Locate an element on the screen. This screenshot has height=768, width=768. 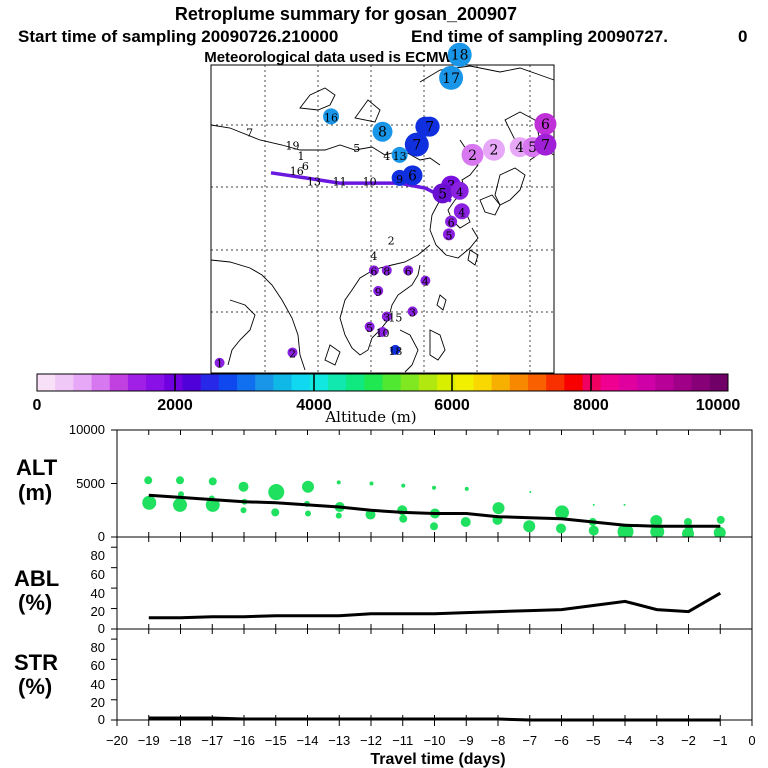
trajectory-line is located at coordinates (361, 187).